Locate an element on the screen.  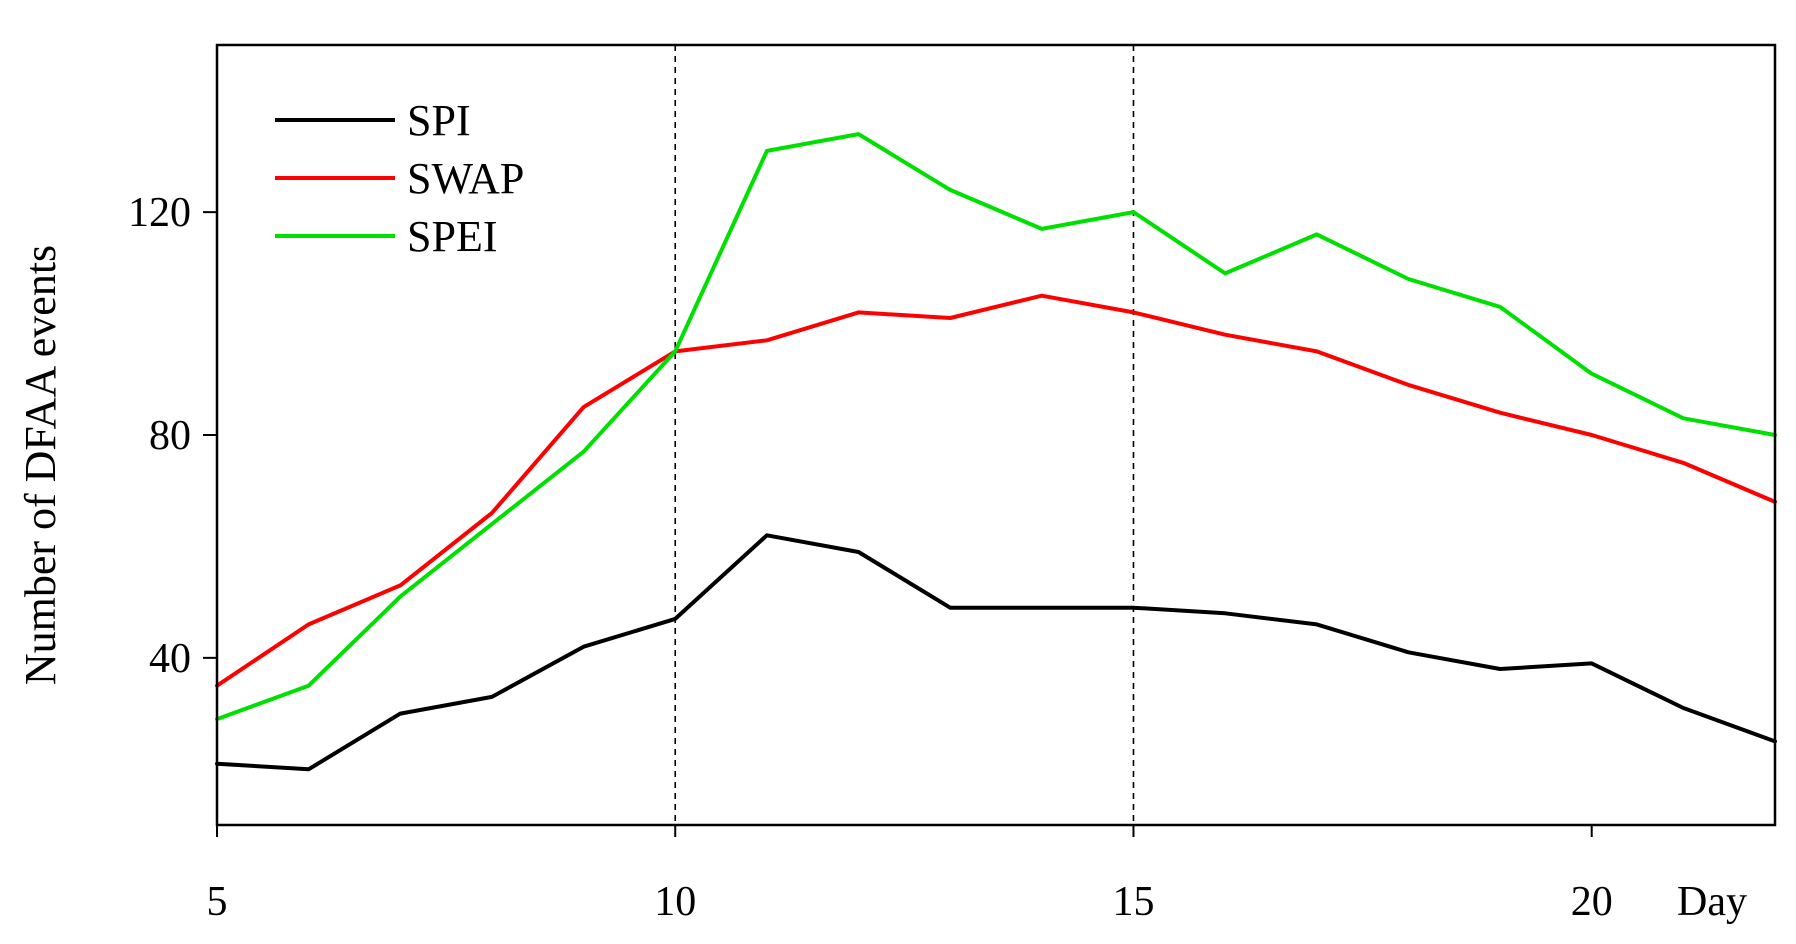
y-tick-label: 120 is located at coordinates (159, 213).